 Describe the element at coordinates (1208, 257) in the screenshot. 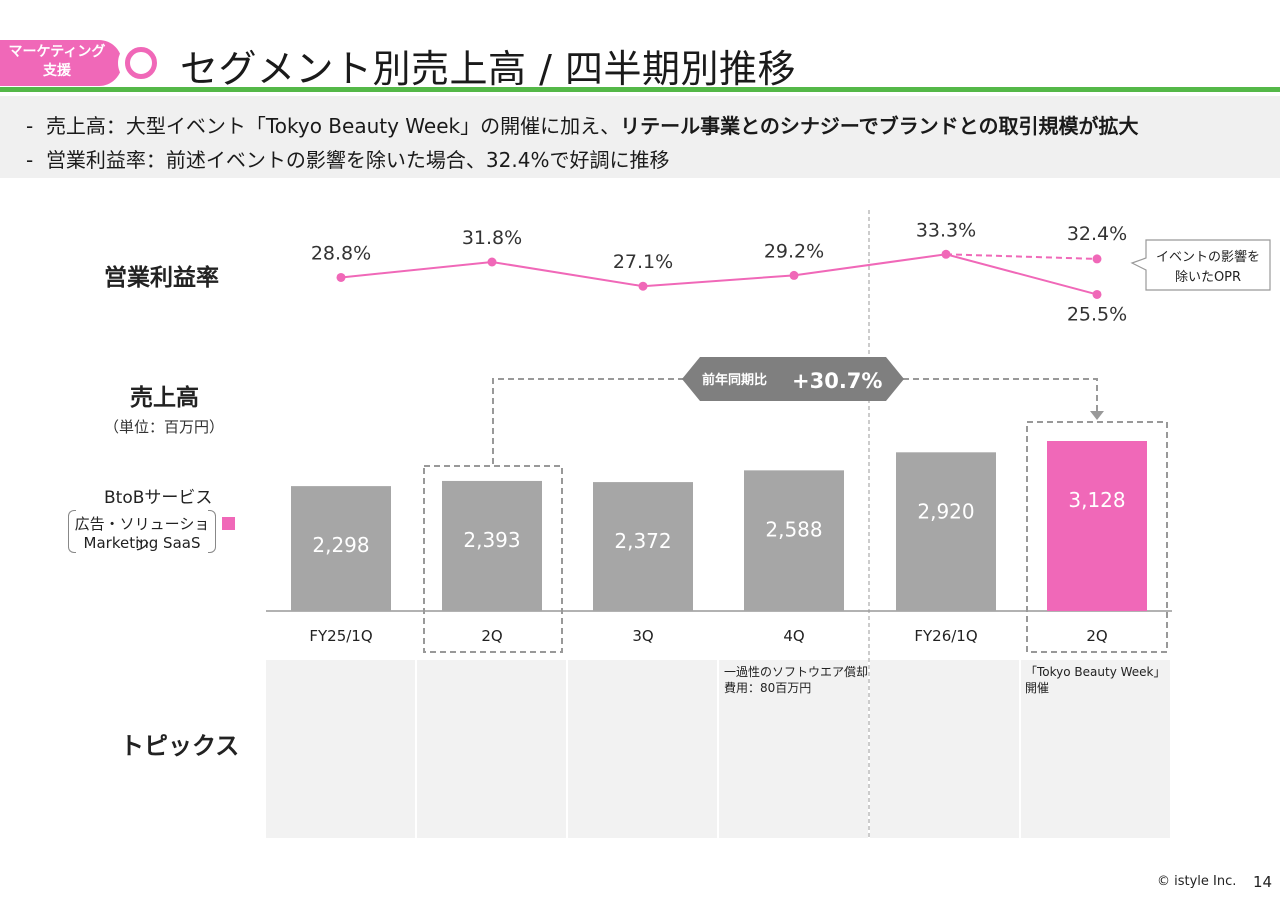

I see `callout-line1: イベントの影響を` at that location.